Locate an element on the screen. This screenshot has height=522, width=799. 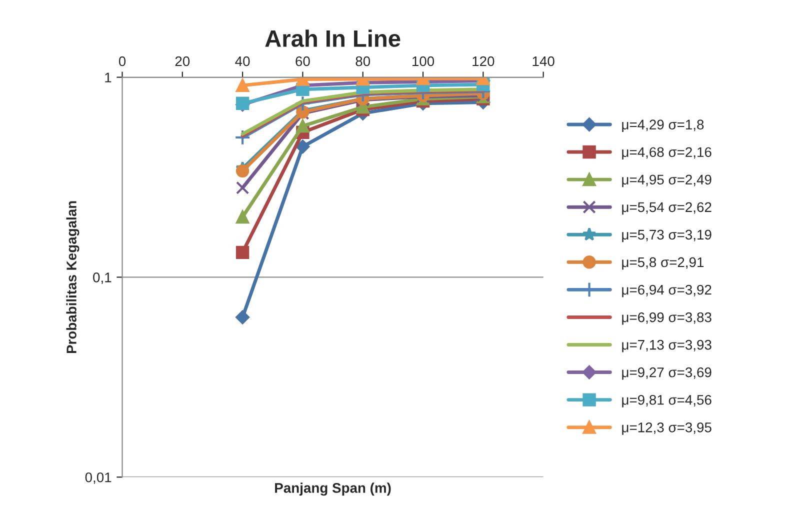
y-axis-title: Probabilitas Kegagalan is located at coordinates (73, 277).